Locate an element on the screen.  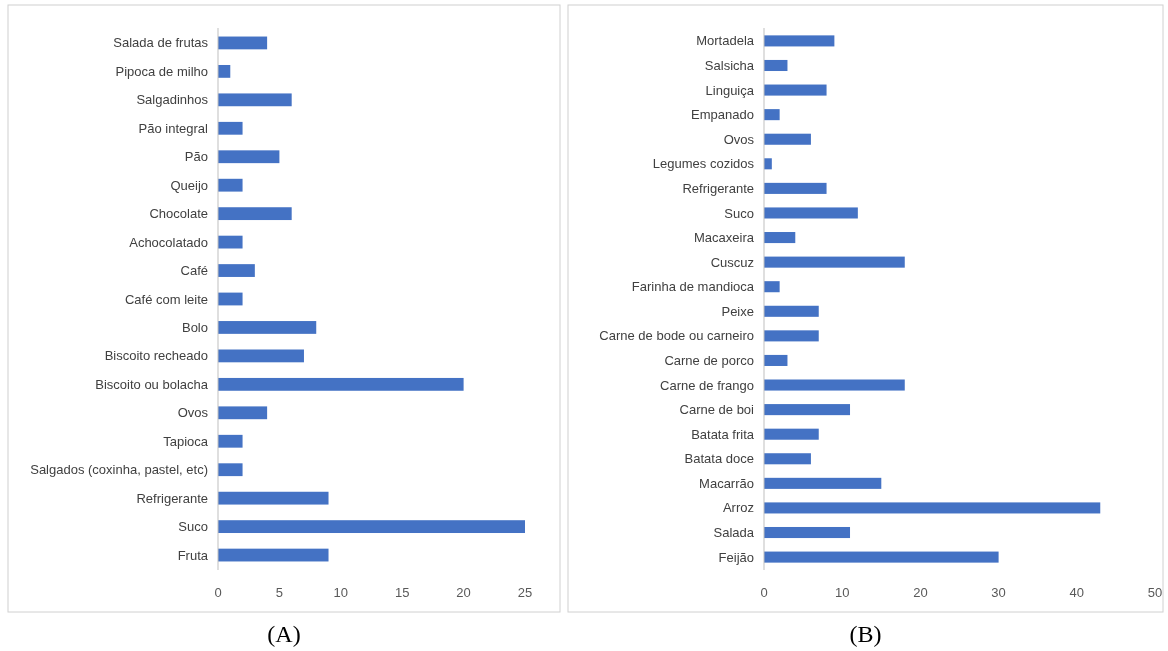
text: (B) is located at coordinates (865, 634).